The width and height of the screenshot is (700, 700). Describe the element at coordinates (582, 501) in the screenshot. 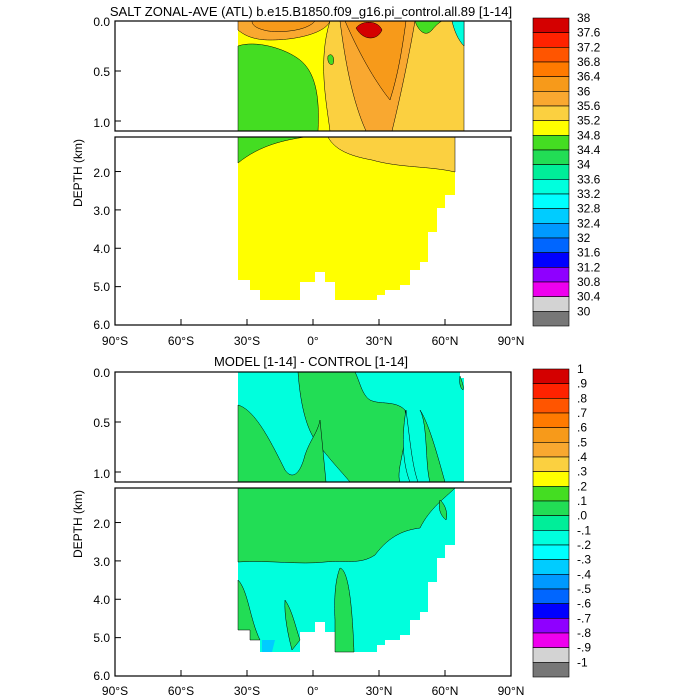

I see `colorbar-label: .1` at that location.